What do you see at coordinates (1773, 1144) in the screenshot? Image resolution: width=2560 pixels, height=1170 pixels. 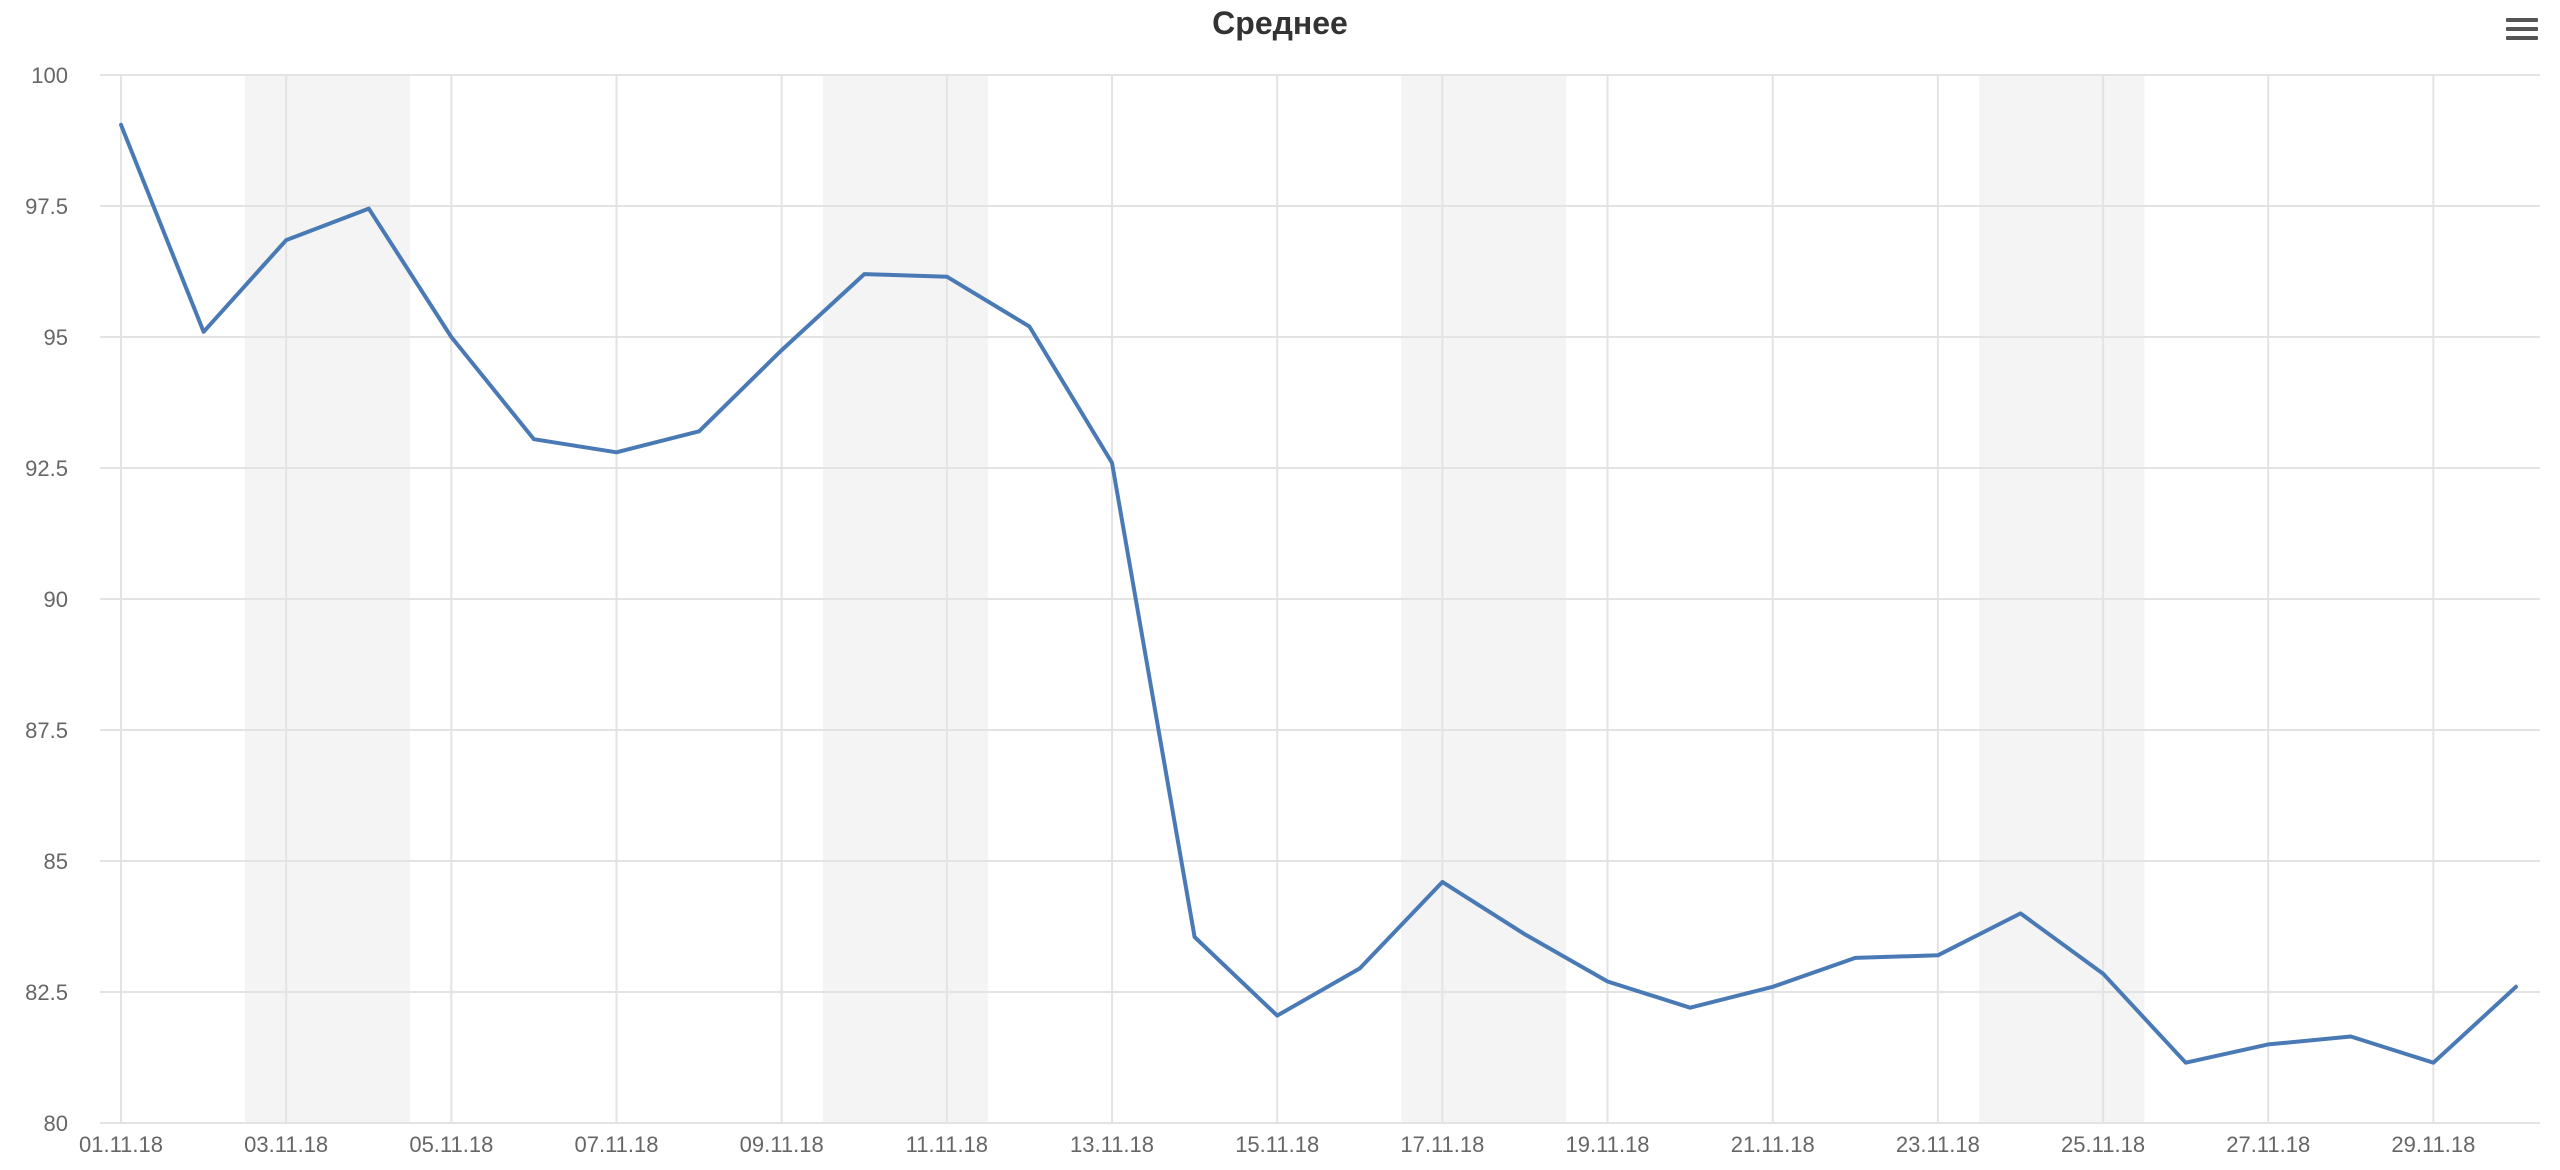 I see `x-tick-label: 21.11.18` at bounding box center [1773, 1144].